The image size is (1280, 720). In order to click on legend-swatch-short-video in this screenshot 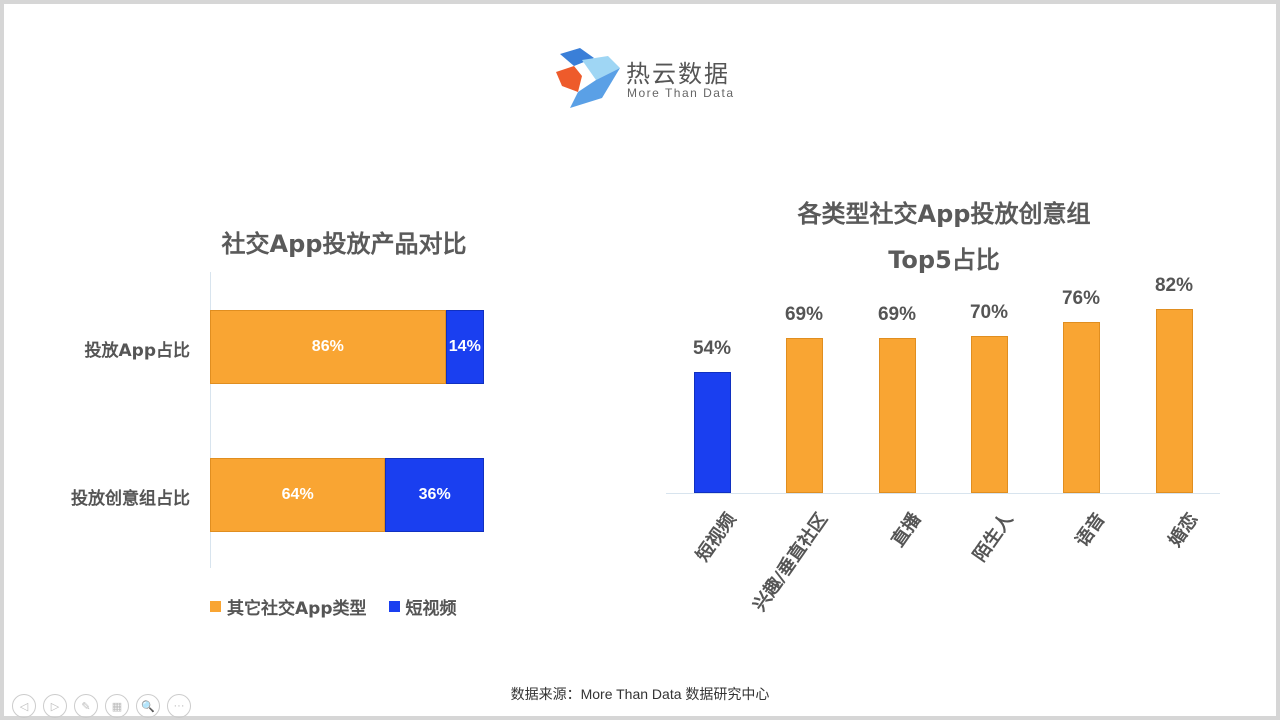, I will do `click(394, 606)`.